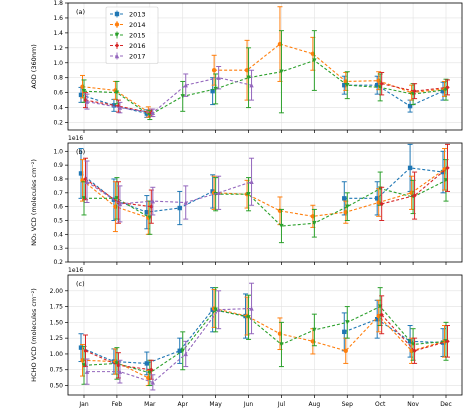 The height and width of the screenshot is (413, 474). I want to click on y-tick-label: 1.75, so click(57, 307).